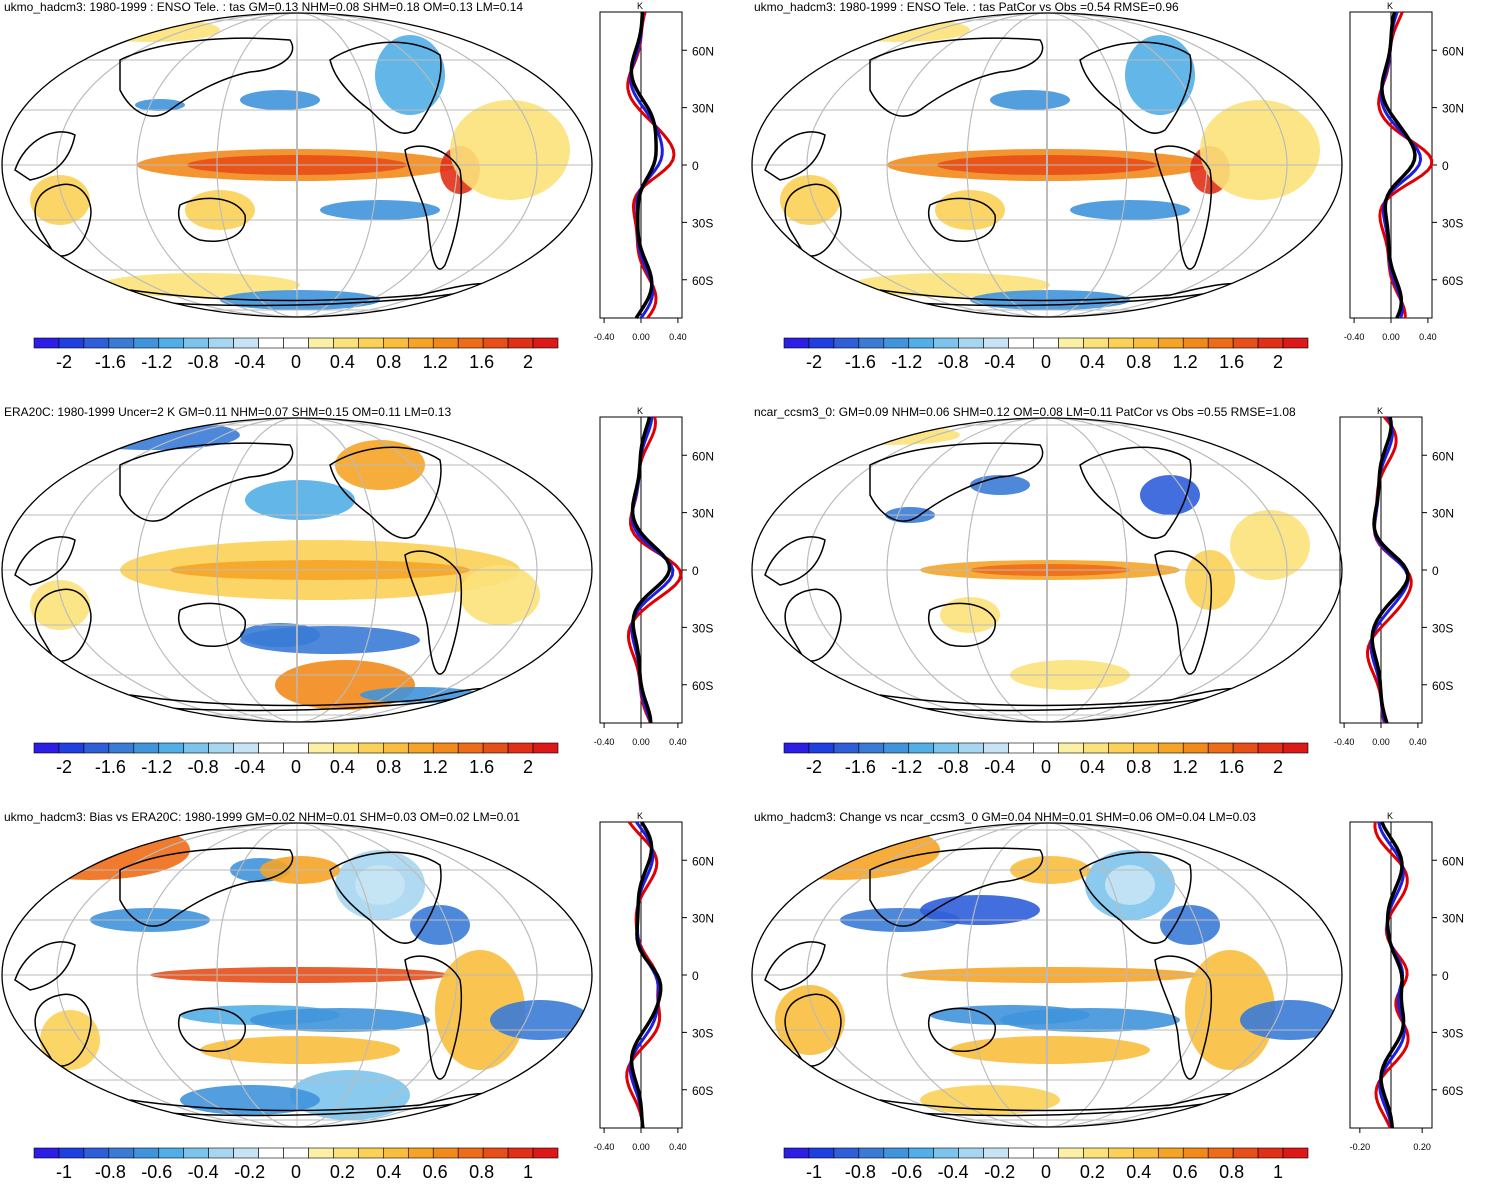 The width and height of the screenshot is (1485, 1184). What do you see at coordinates (1046, 767) in the screenshot?
I see `colorbar-tick-label: 0` at bounding box center [1046, 767].